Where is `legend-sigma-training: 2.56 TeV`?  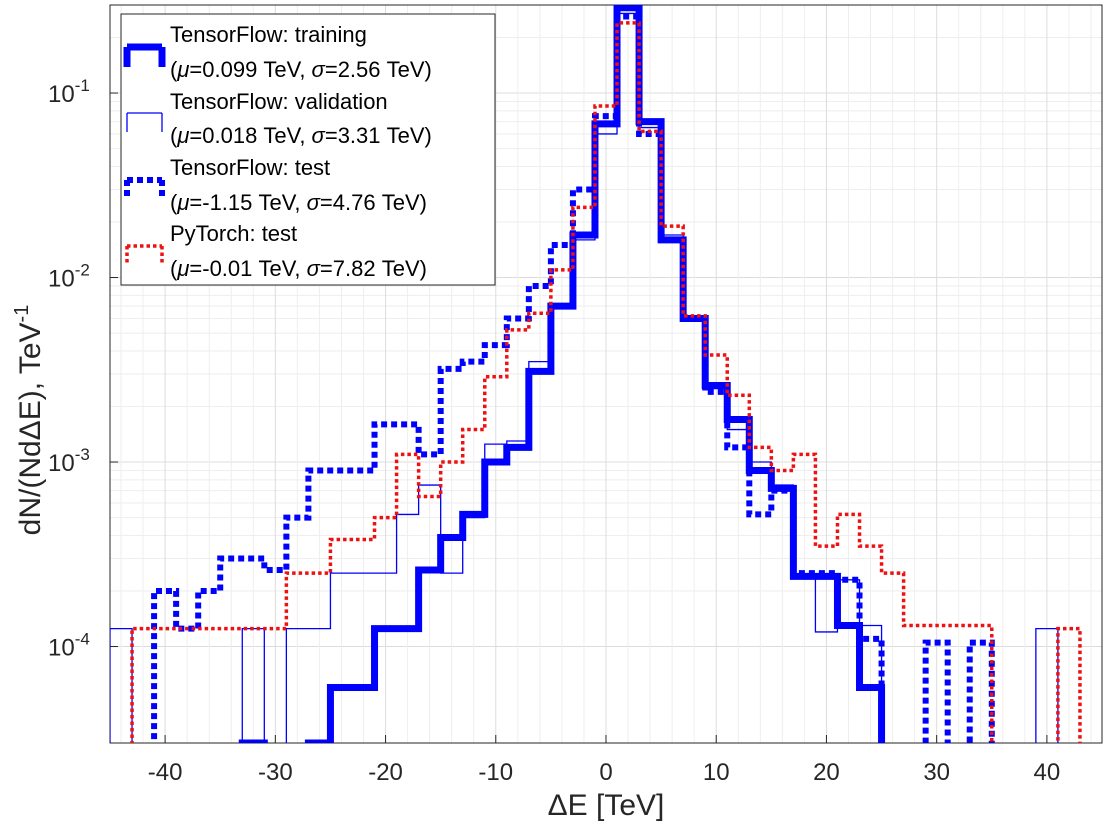 legend-sigma-training: 2.56 TeV is located at coordinates (381, 69).